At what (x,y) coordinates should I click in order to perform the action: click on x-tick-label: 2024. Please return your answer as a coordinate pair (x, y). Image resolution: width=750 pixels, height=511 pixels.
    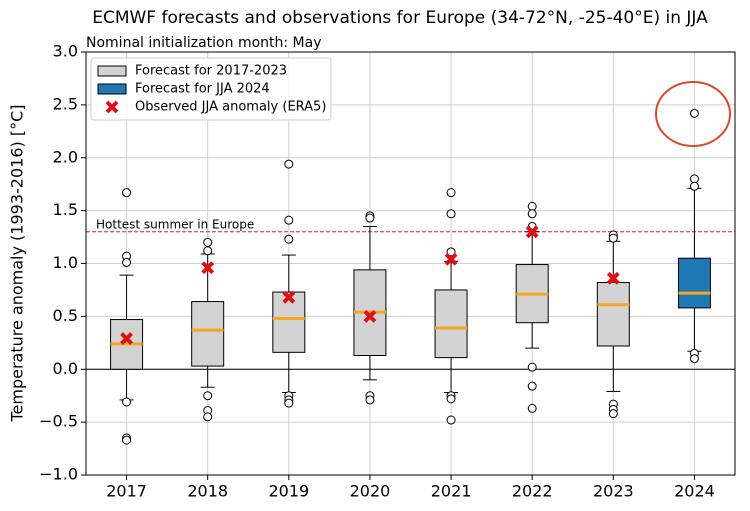
    Looking at the image, I should click on (694, 491).